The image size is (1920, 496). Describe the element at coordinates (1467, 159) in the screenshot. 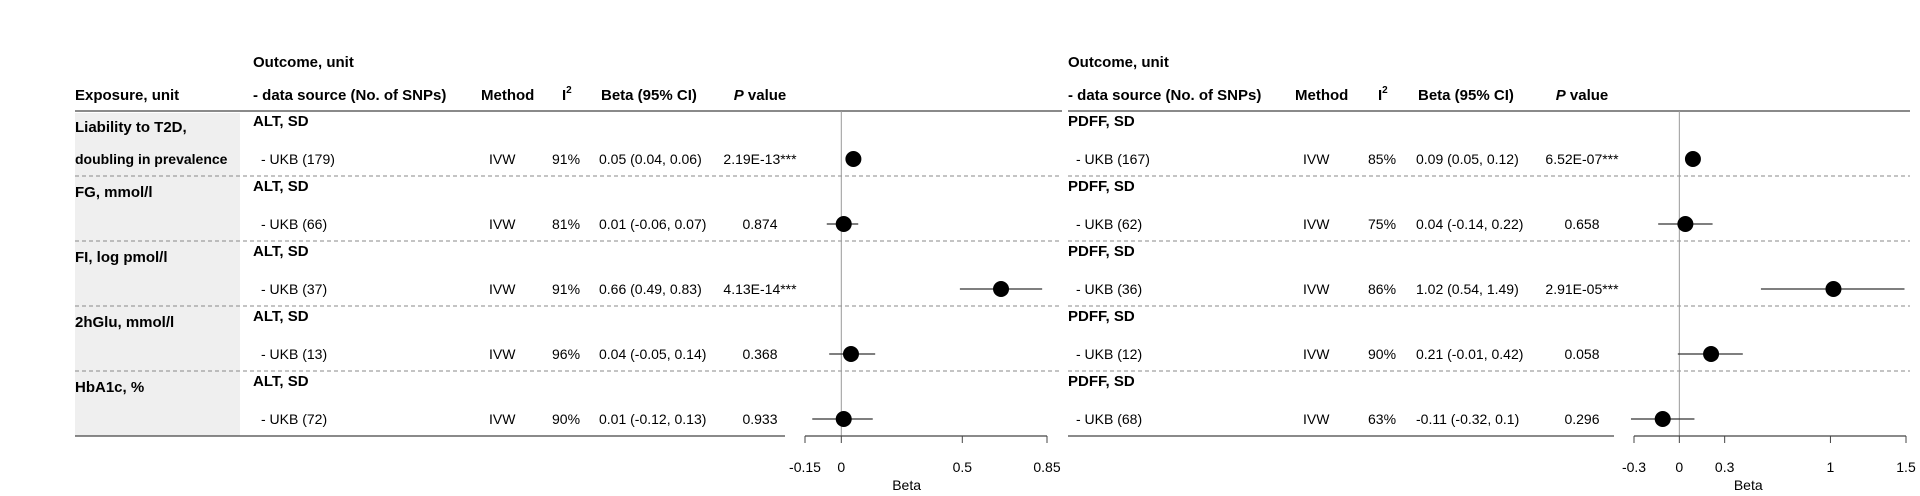

I see `beta-ci-cell: 0.09 (0.05, 0.12)` at that location.